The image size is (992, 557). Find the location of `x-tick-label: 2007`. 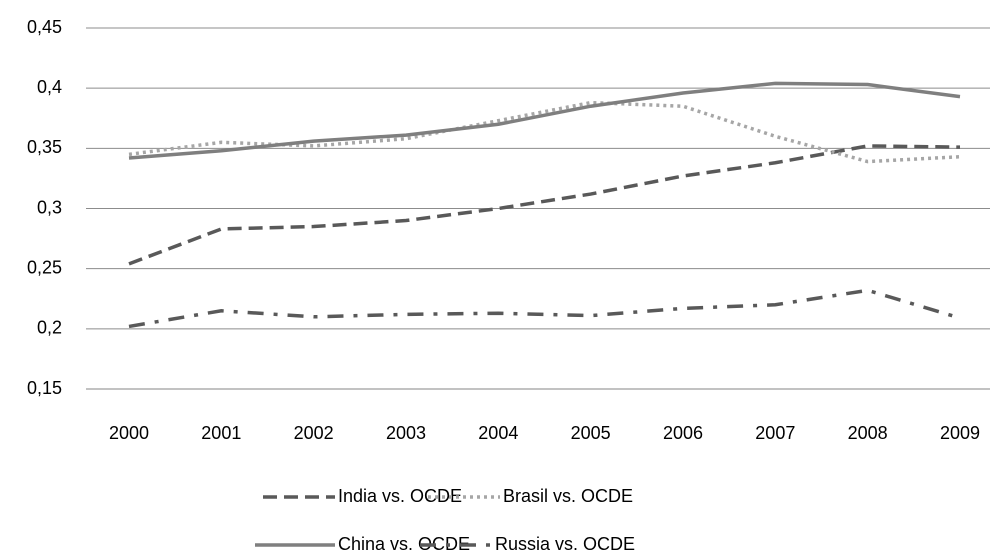

x-tick-label: 2007 is located at coordinates (775, 433).